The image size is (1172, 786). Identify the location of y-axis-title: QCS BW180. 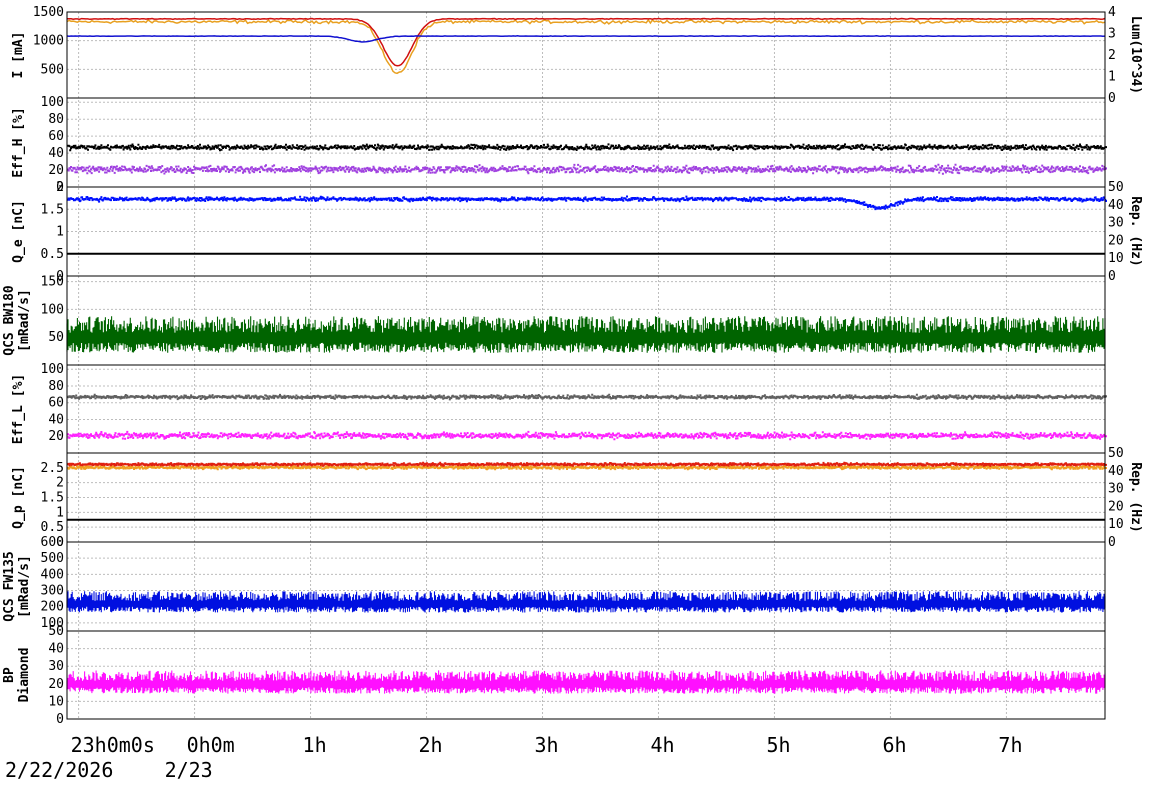
(9, 320).